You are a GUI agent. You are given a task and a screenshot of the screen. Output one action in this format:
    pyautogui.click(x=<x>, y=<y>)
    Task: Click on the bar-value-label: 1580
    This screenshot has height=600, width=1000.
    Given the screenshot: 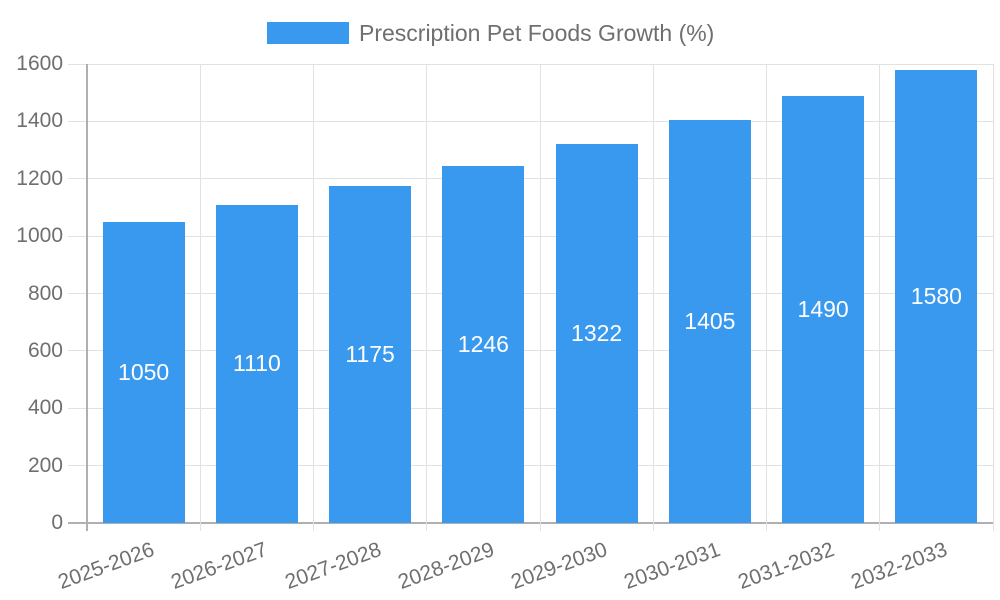 What is the action you would take?
    pyautogui.click(x=936, y=295)
    